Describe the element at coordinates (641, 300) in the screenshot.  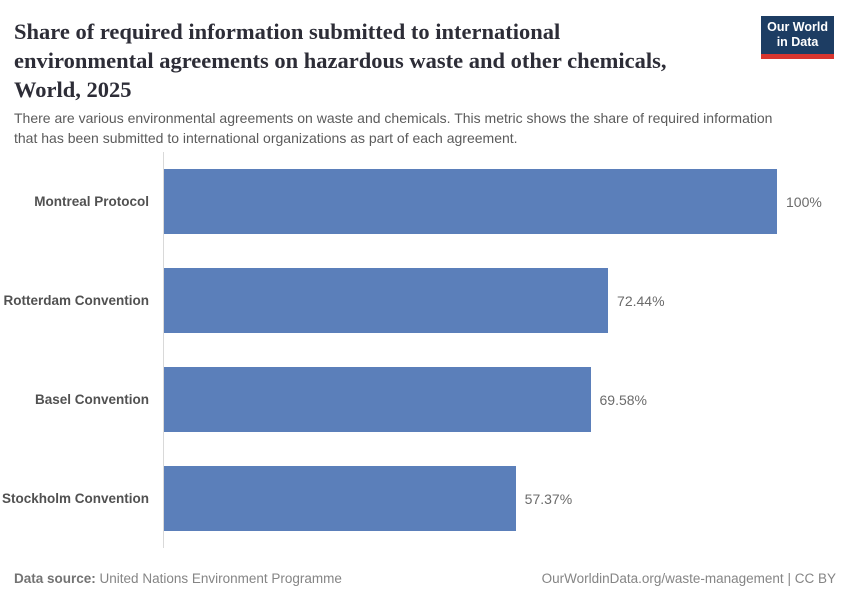
I see `value-label: 72.44%` at that location.